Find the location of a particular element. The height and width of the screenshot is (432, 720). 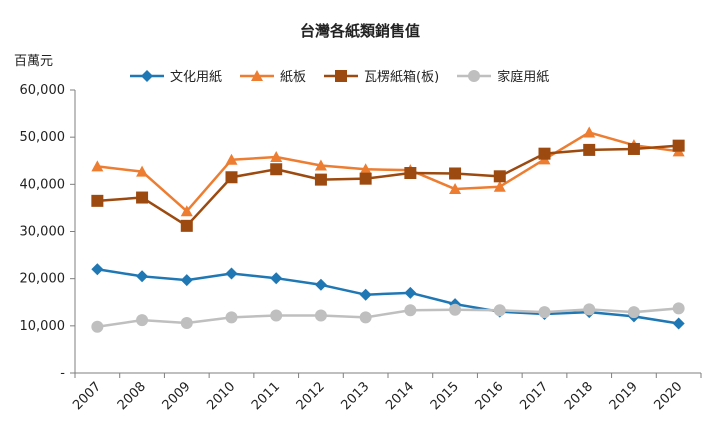

legend-label: 瓦楞紙箱(板) is located at coordinates (402, 77).